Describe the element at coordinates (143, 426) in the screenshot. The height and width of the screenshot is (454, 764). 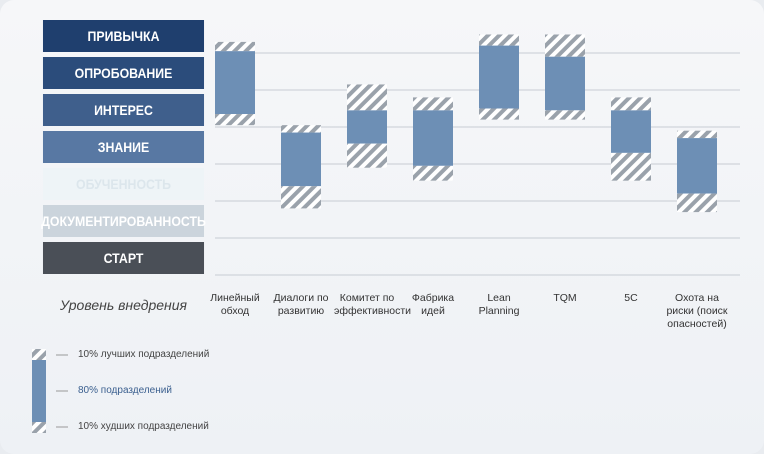
I see `legend-label: 10% худших подразделений` at that location.